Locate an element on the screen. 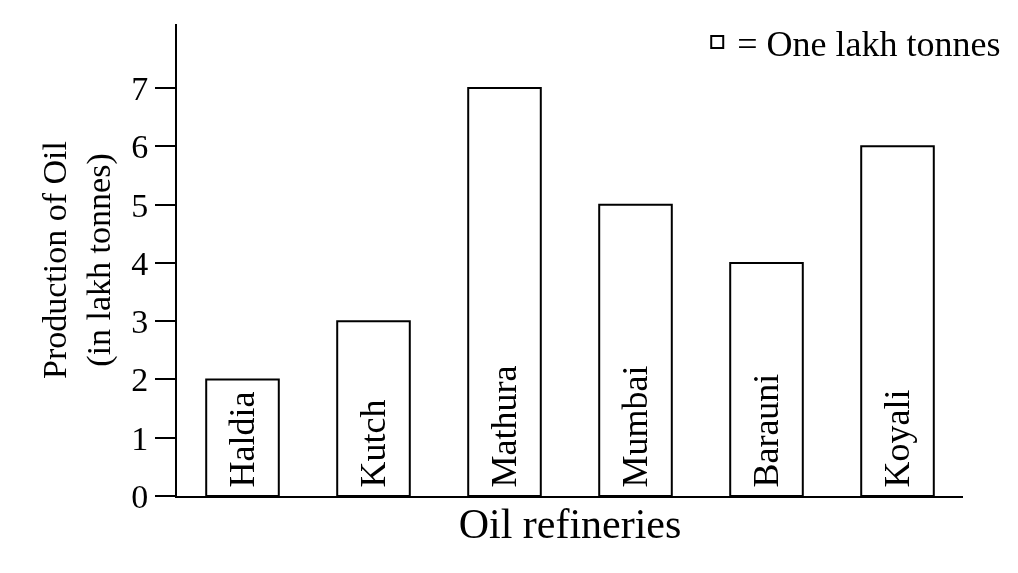 This screenshot has height=573, width=1018. y-axis-title: Production of Oil (in lakh tonnes) is located at coordinates (77, 260).